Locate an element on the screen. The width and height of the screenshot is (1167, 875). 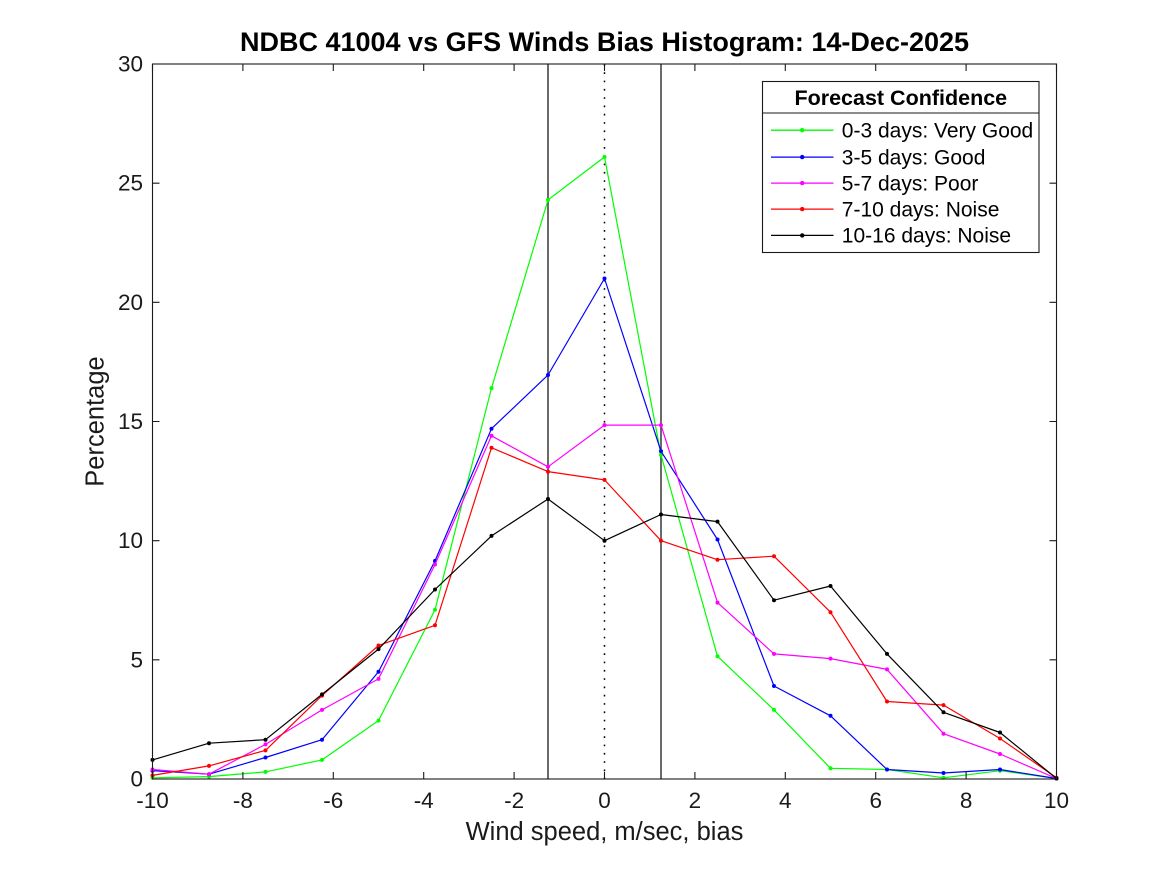
svg-text: -6 is located at coordinates (333, 800).